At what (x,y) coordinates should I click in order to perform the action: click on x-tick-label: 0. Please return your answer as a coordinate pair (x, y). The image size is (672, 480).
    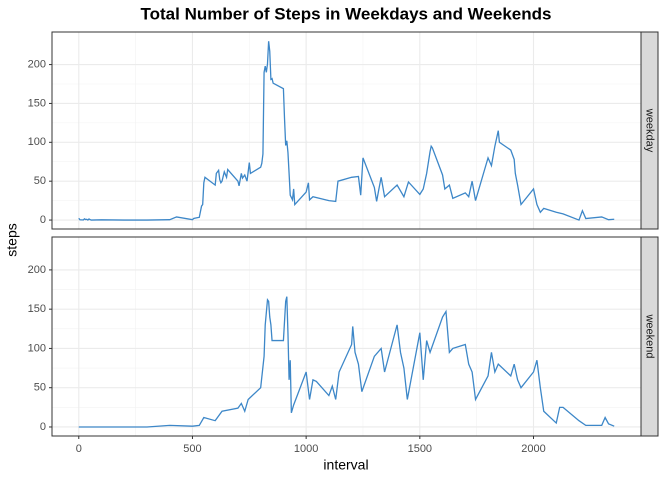
    Looking at the image, I should click on (79, 449).